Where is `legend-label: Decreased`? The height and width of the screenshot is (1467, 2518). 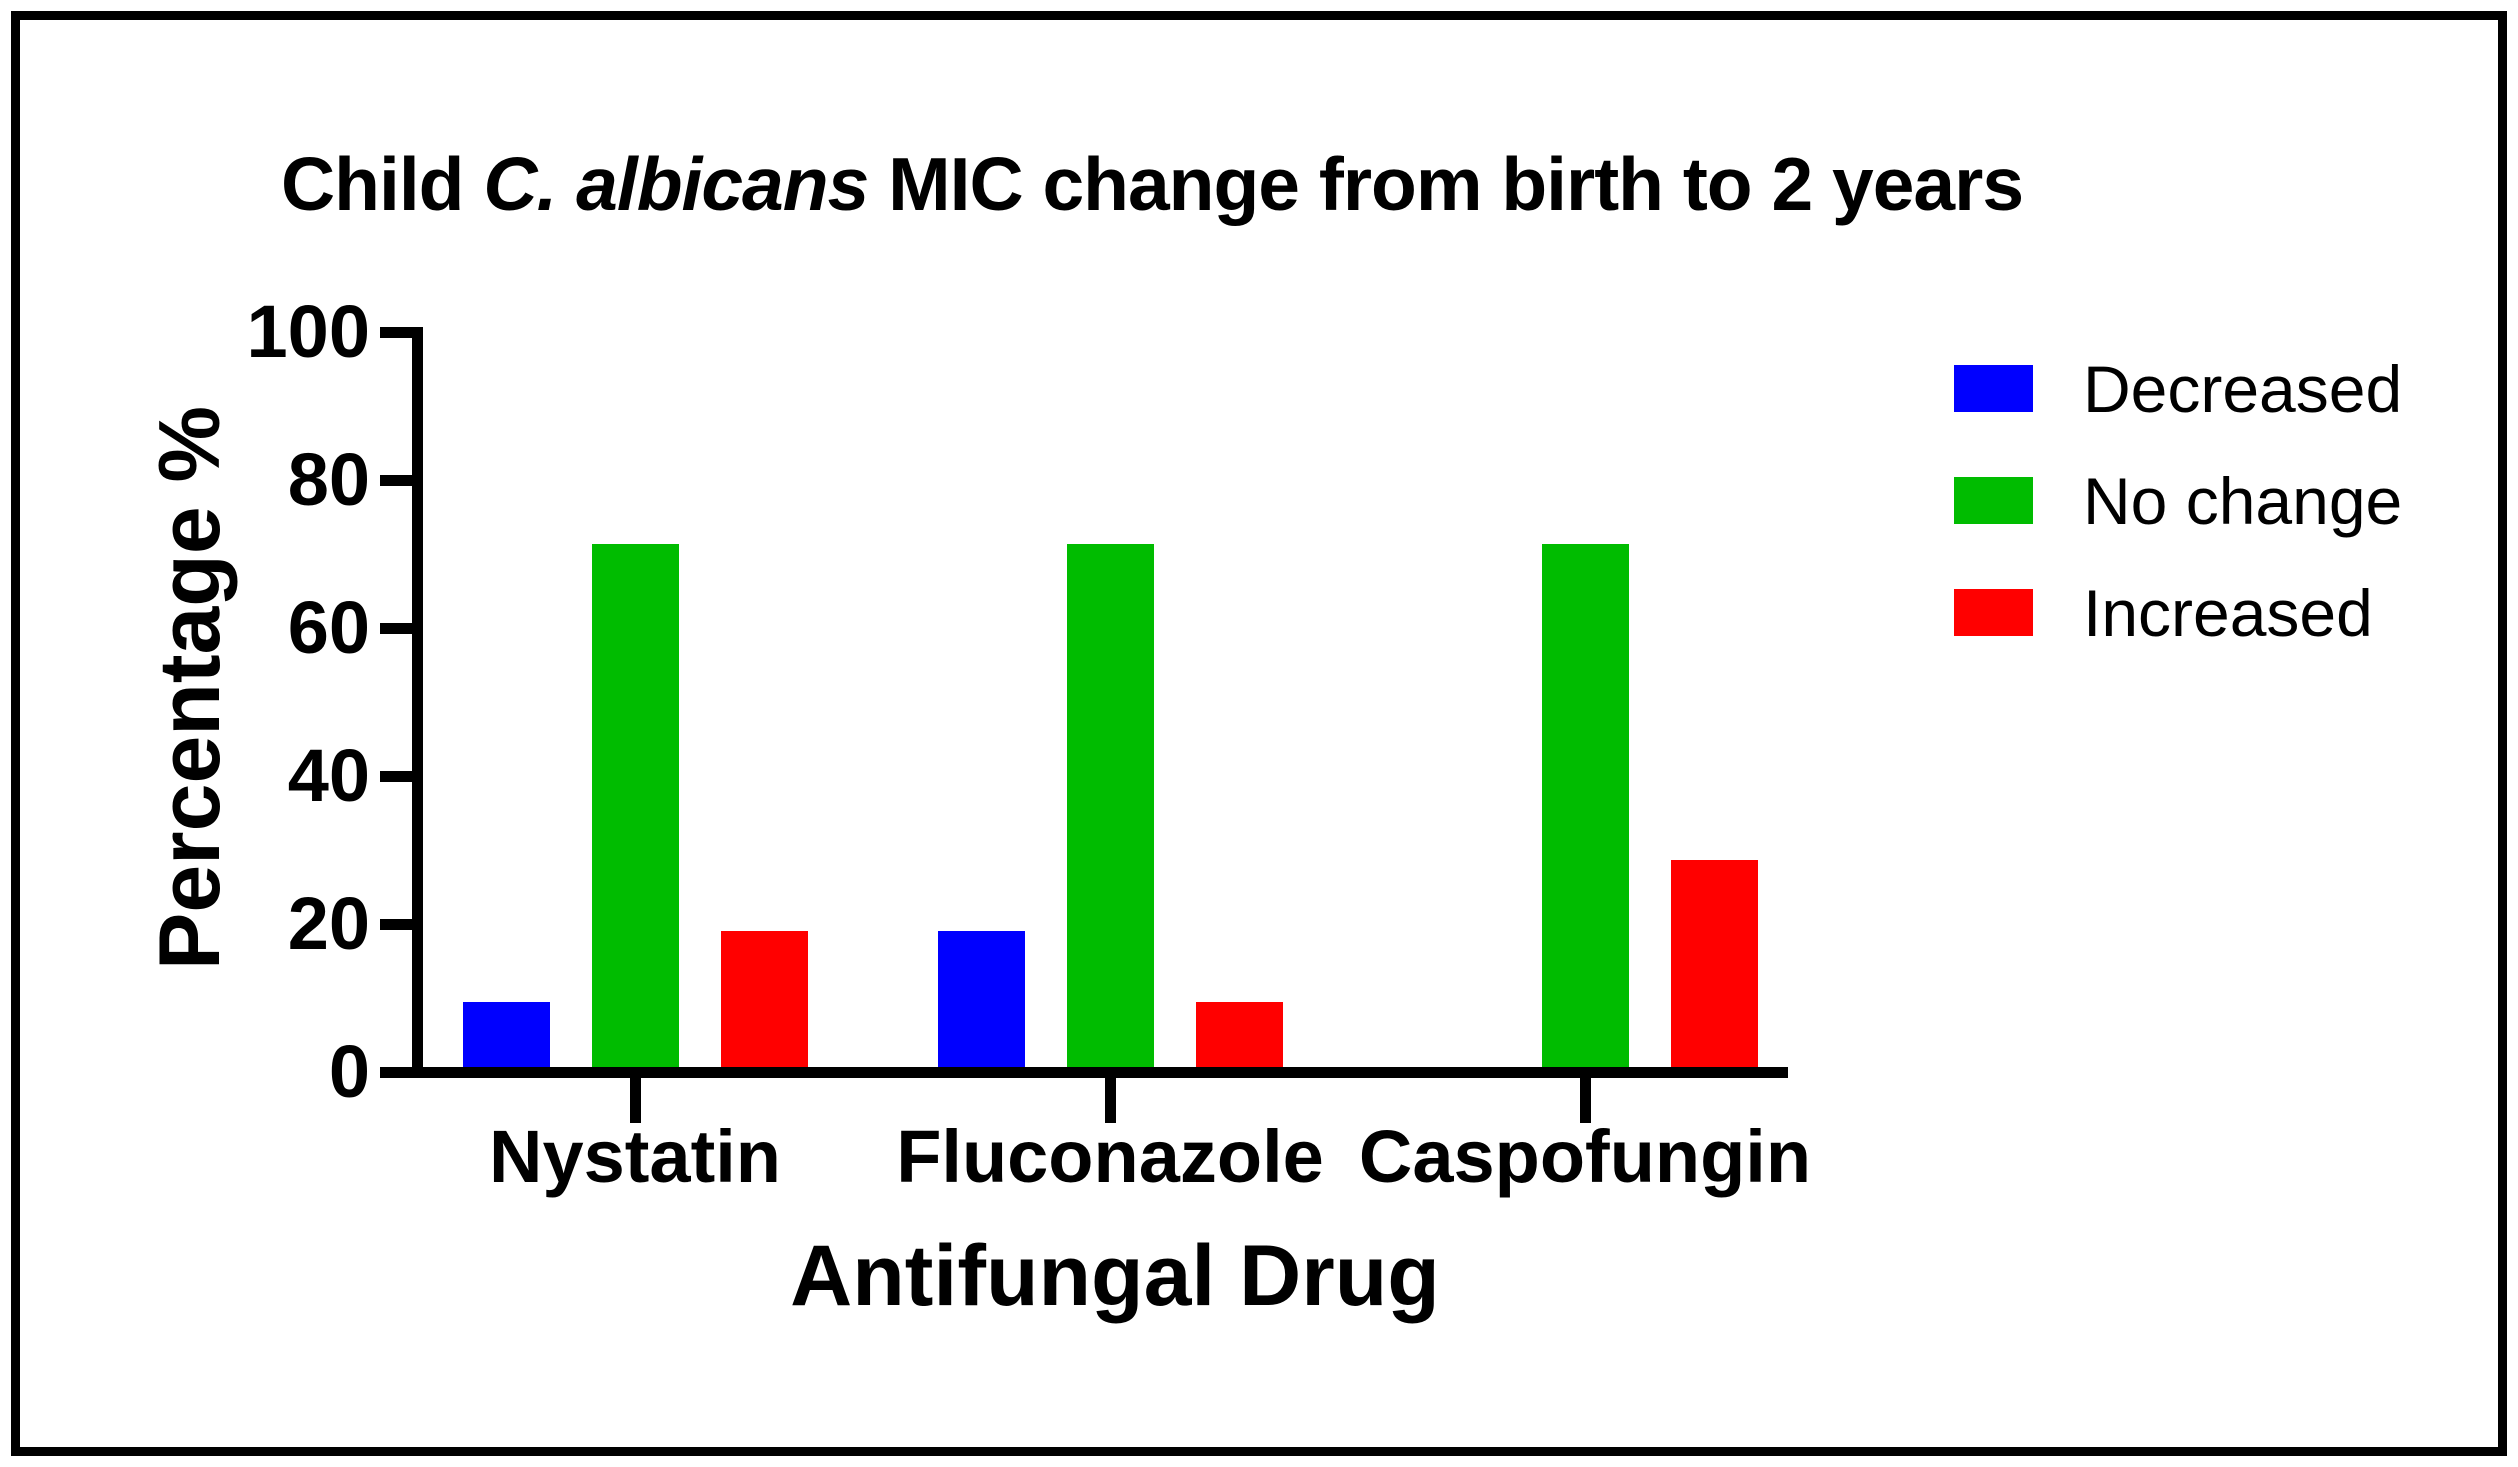
legend-label: Decreased is located at coordinates (2243, 388).